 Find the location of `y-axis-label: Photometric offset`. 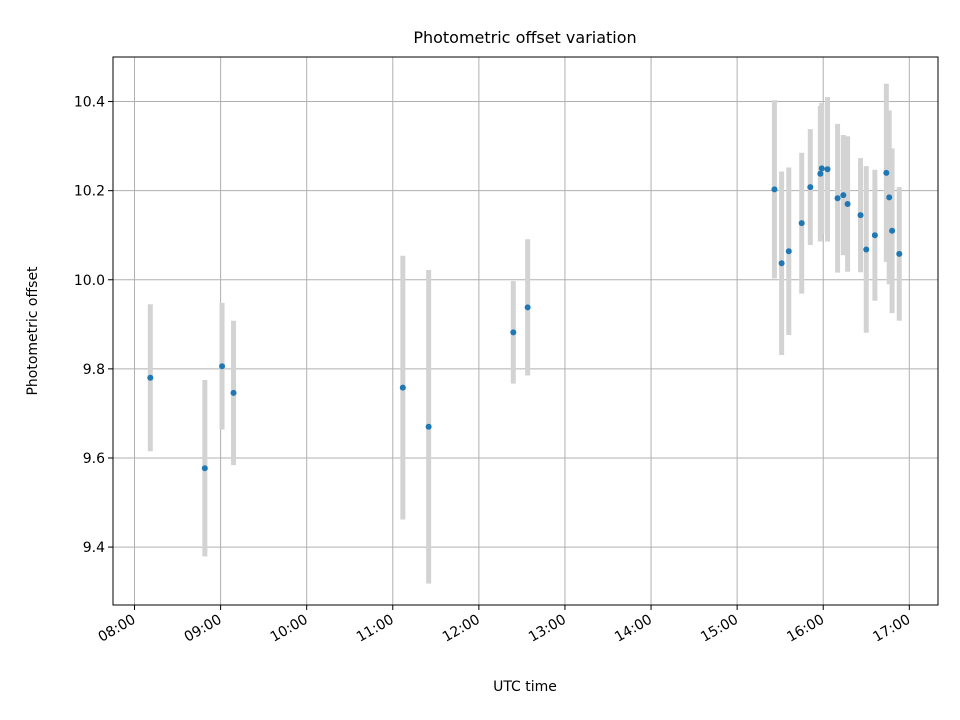

y-axis-label: Photometric offset is located at coordinates (33, 331).